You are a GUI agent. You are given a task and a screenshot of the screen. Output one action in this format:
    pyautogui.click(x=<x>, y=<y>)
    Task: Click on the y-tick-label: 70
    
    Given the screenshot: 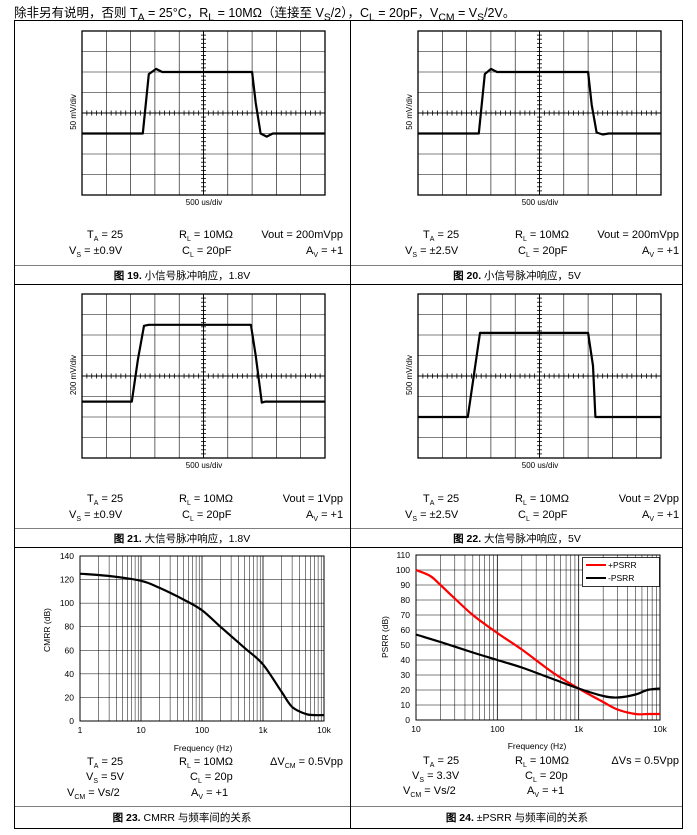 What is the action you would take?
    pyautogui.click(x=406, y=615)
    